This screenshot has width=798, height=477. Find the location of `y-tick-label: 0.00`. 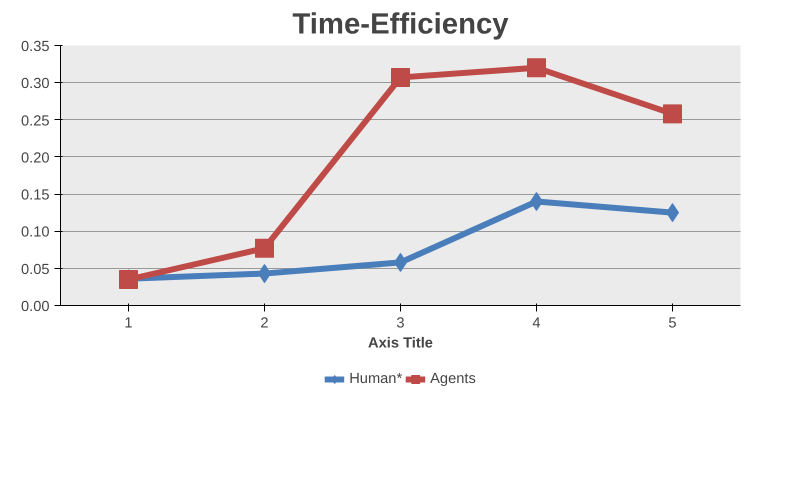

y-tick-label: 0.00 is located at coordinates (35, 307).